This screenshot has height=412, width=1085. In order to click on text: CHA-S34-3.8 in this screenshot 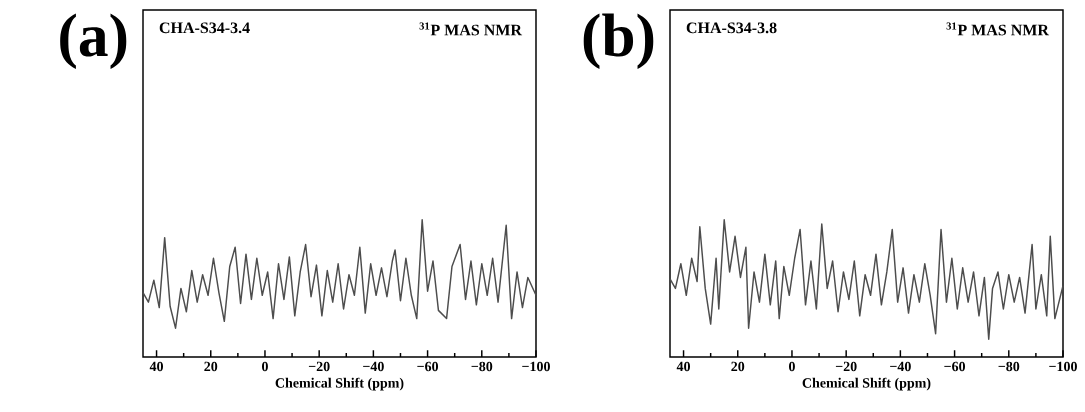, I will do `click(731, 28)`.